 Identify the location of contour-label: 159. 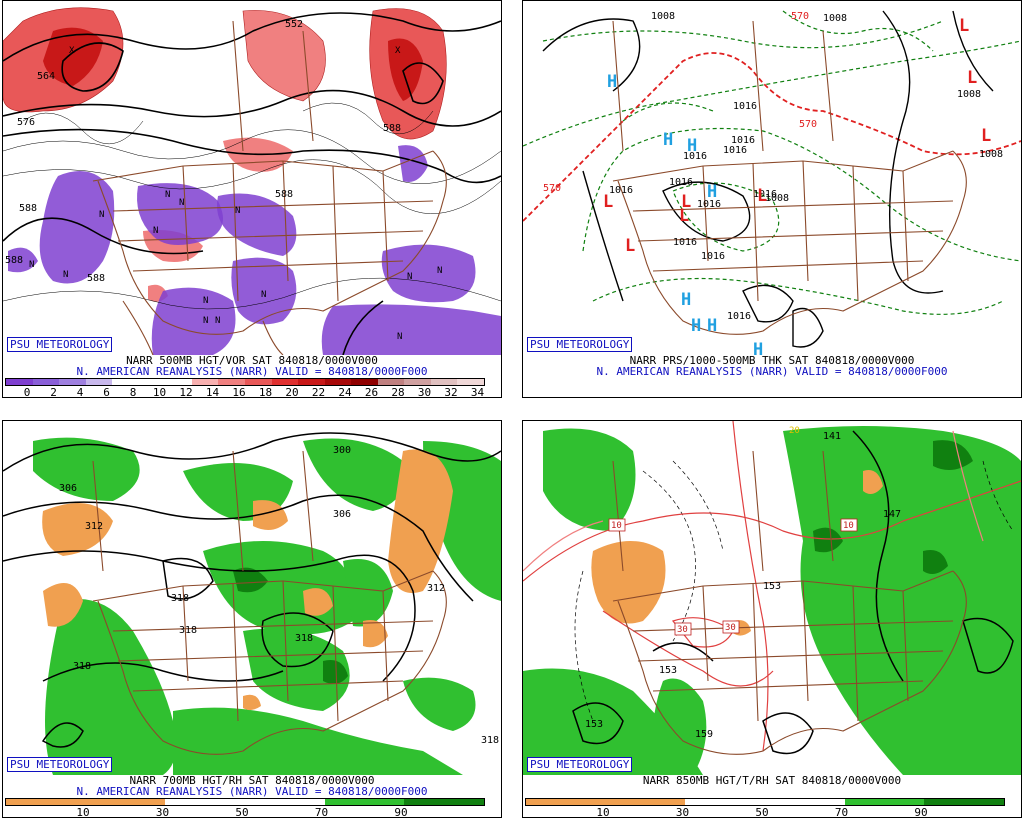
(704, 734).